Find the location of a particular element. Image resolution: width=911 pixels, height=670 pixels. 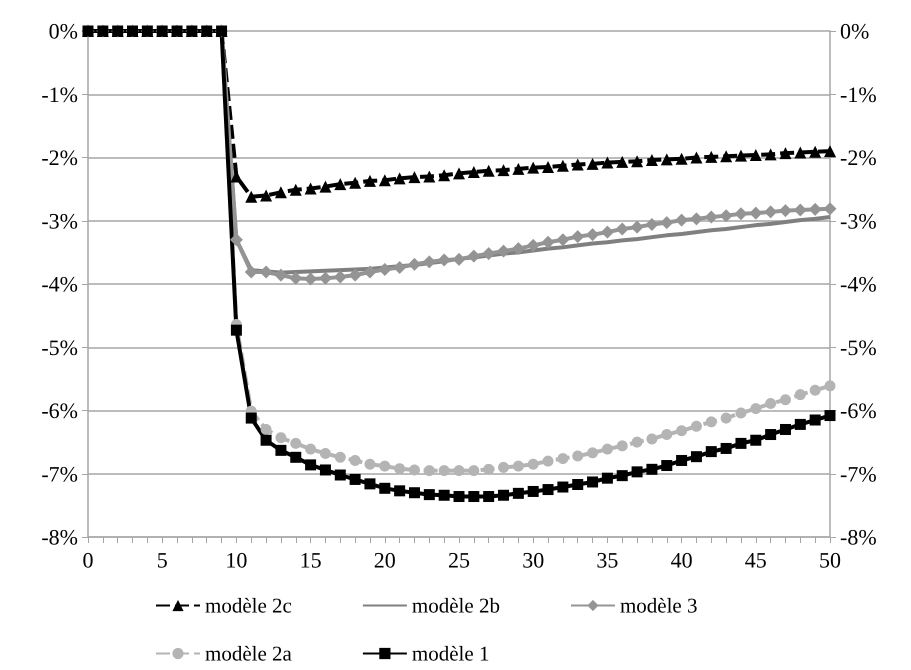

y-tick-label: -1% is located at coordinates (59, 94).